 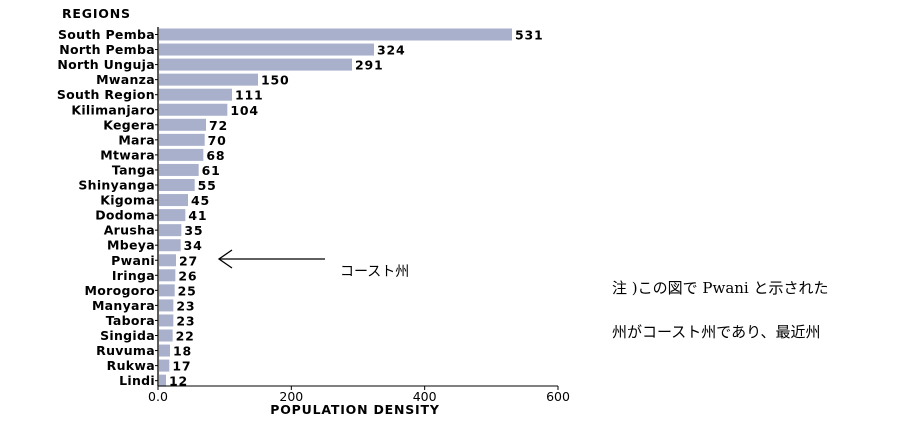 I want to click on value-label: 18, so click(x=182, y=351).